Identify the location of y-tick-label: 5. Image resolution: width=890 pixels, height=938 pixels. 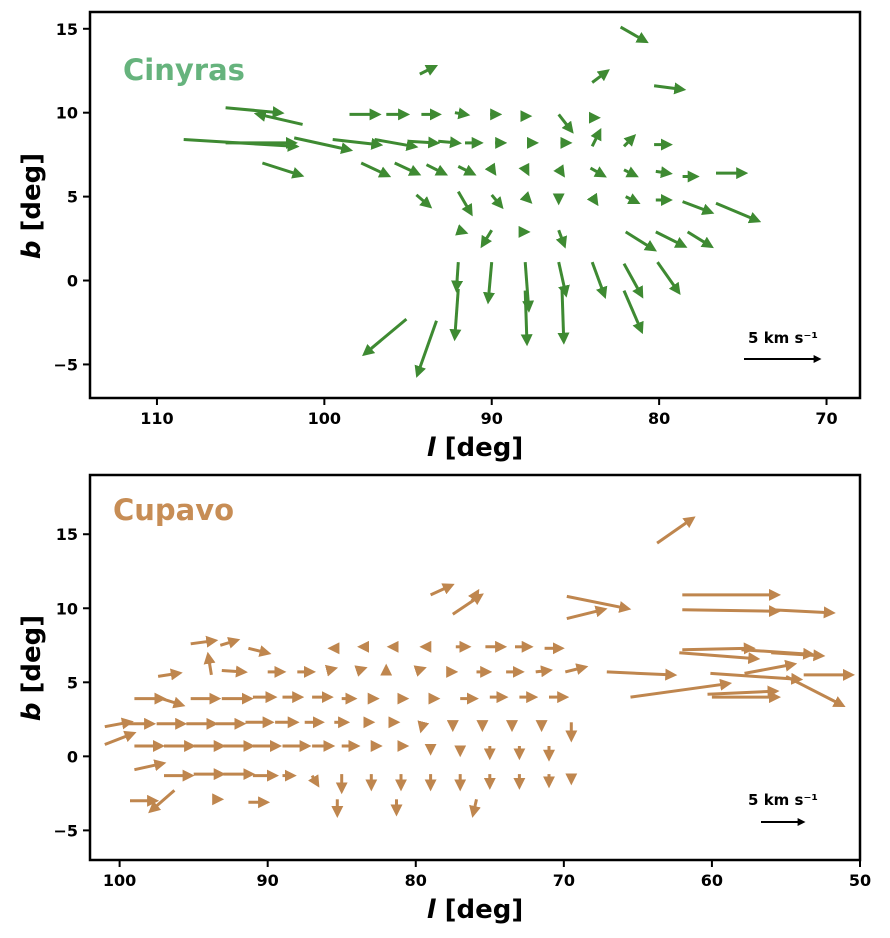
(72, 197).